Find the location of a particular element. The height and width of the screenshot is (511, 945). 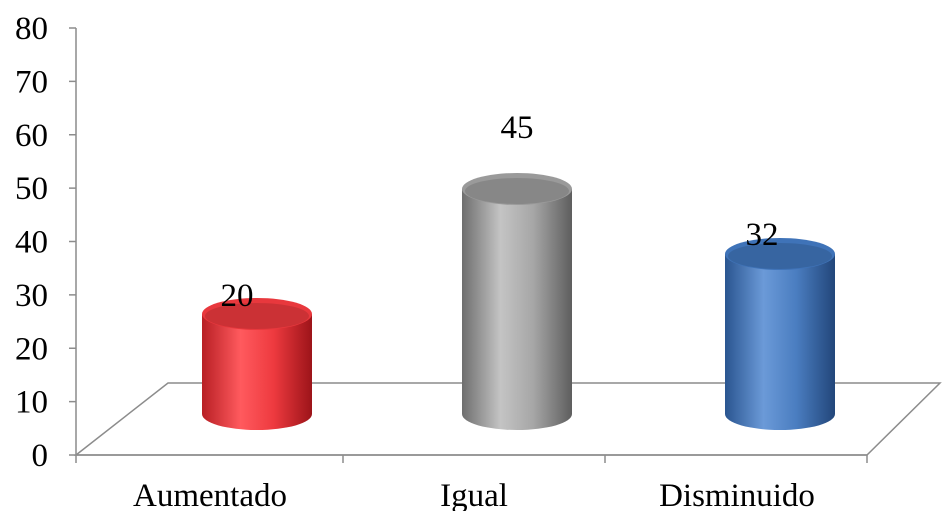

category-labels-group: Aumentado Igual Disminuido is located at coordinates (474, 494).